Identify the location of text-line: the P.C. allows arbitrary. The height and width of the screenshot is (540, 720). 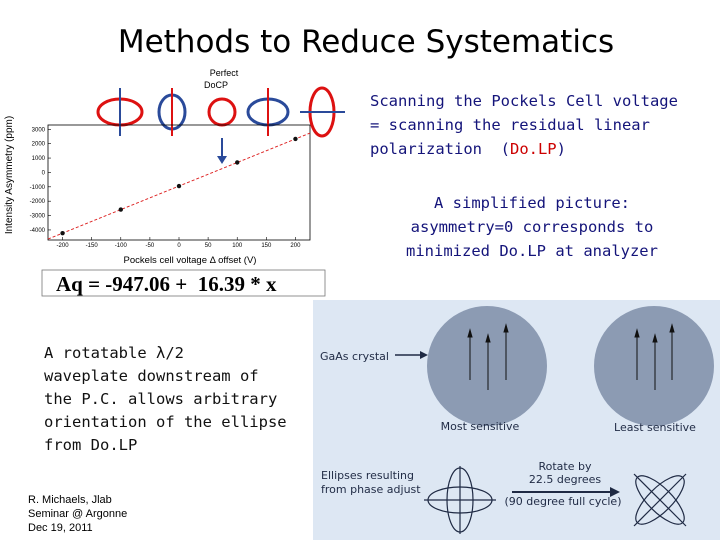
(160, 399).